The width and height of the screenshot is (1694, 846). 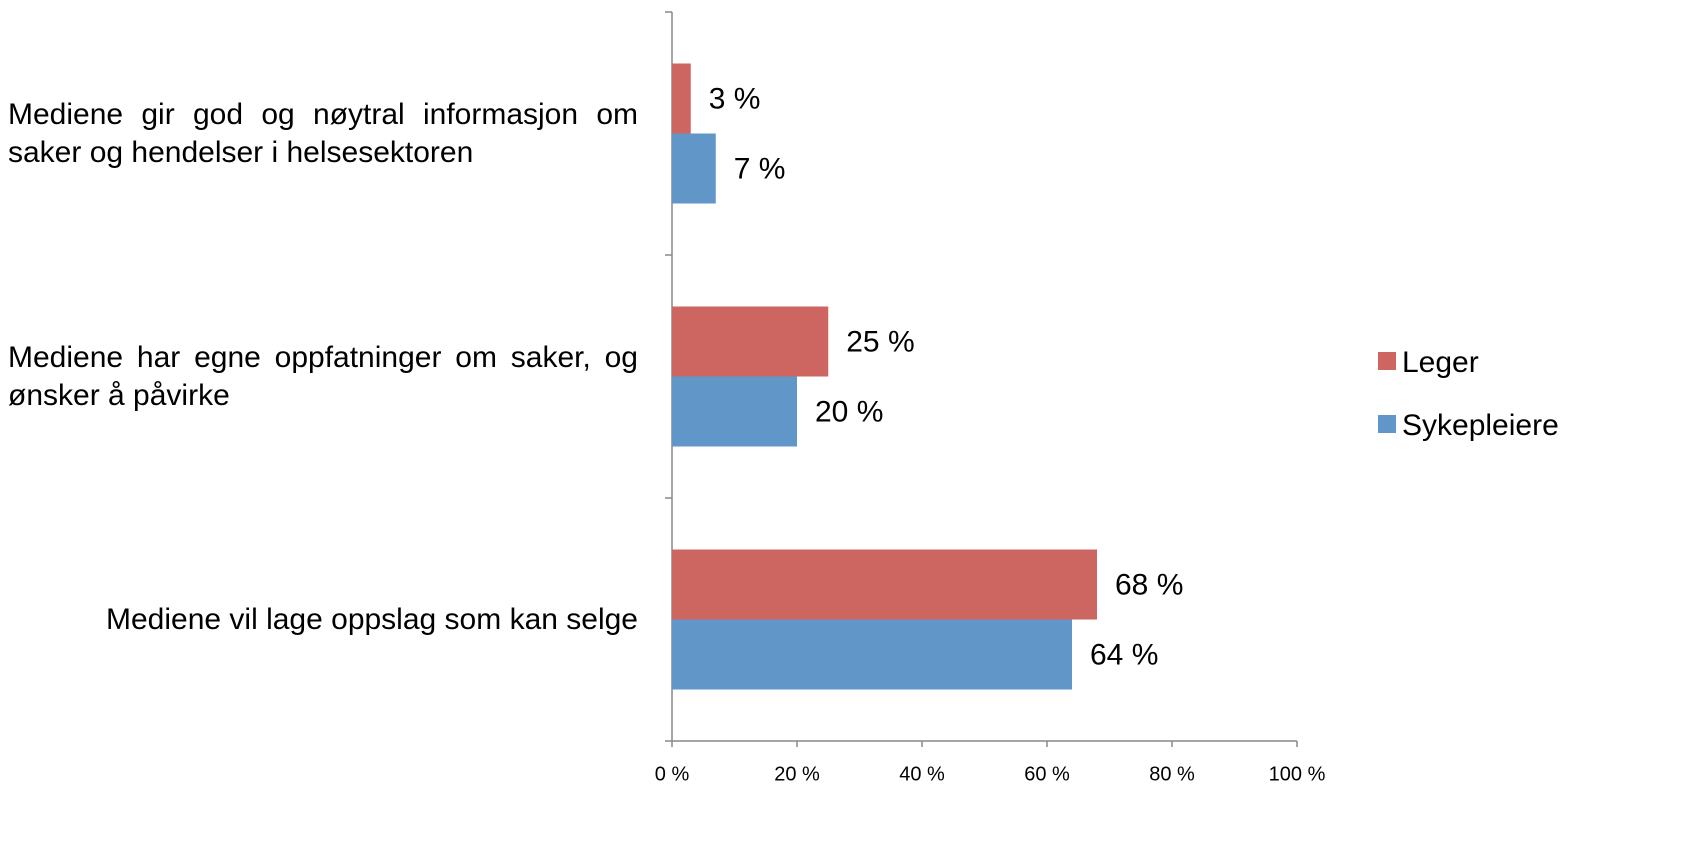 I want to click on x-tick-label: 80 %, so click(x=1172, y=774).